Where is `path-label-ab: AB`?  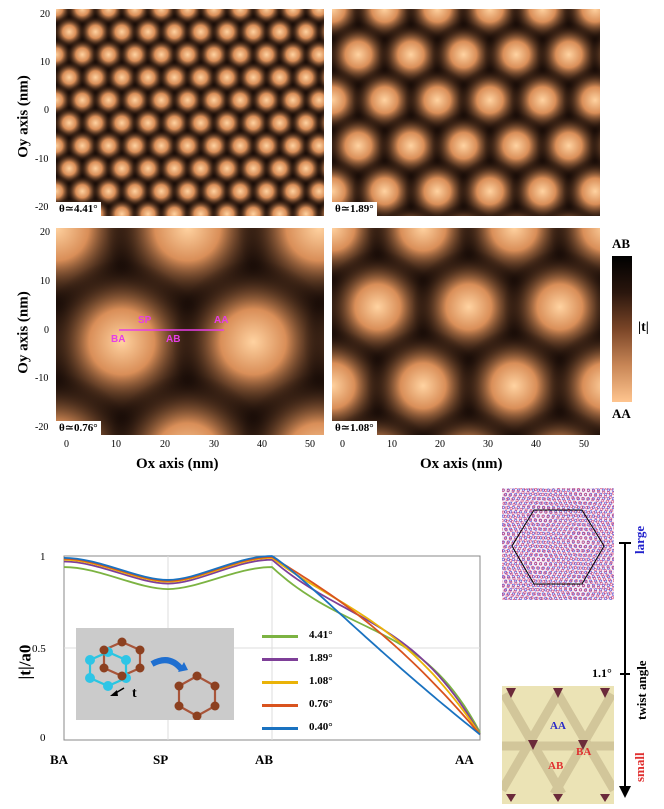
path-label-ab: AB is located at coordinates (173, 339).